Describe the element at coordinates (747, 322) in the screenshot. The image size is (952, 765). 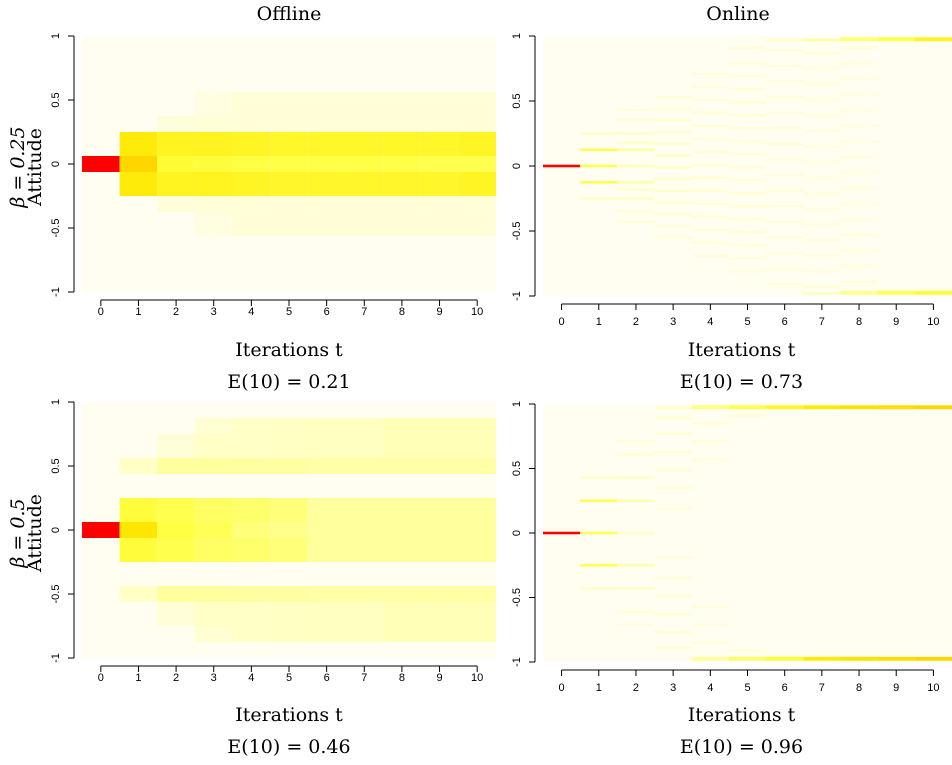
I see `x-tick-label: 5` at that location.